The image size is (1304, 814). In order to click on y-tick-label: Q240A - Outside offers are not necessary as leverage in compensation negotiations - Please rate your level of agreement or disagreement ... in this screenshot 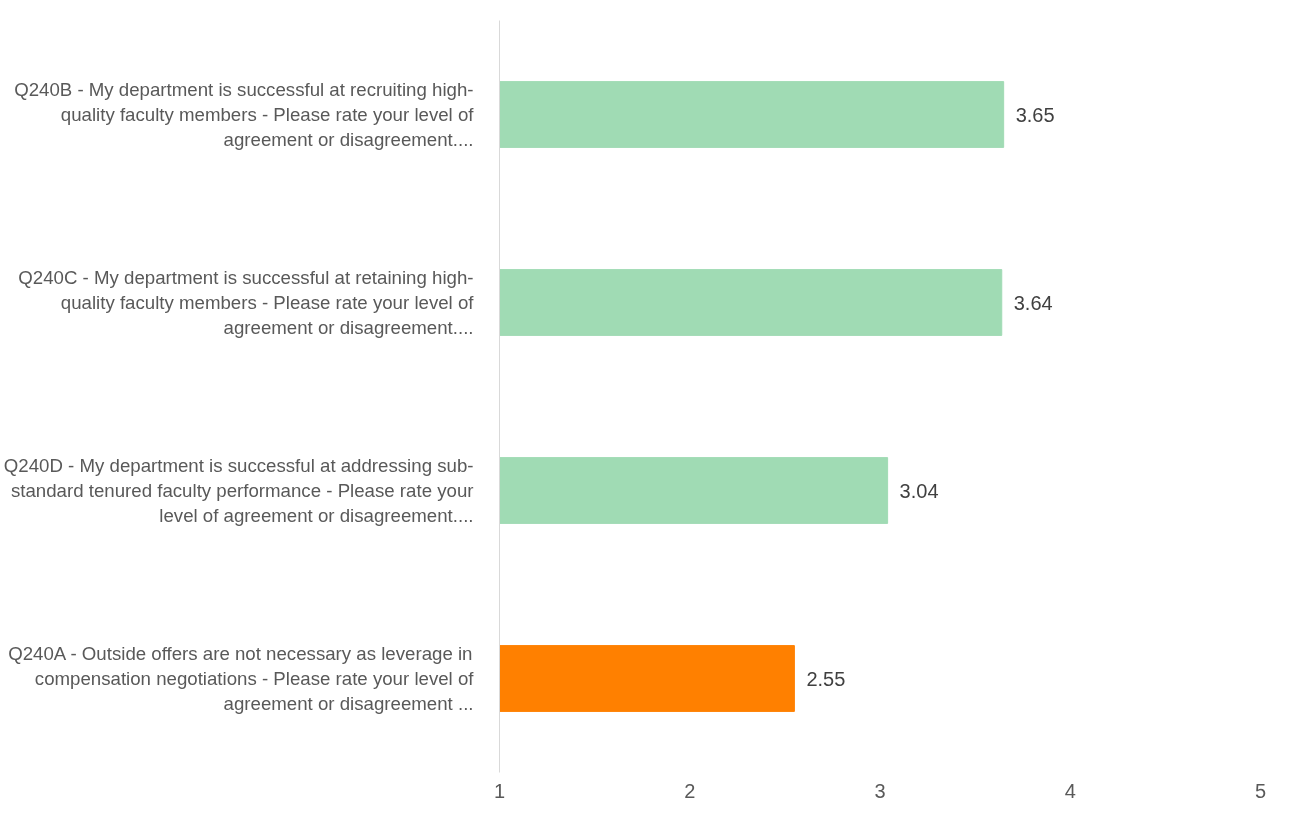, I will do `click(241, 678)`.